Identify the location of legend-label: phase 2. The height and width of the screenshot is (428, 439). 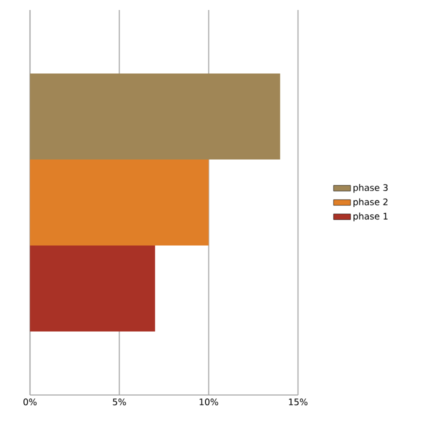
(371, 203).